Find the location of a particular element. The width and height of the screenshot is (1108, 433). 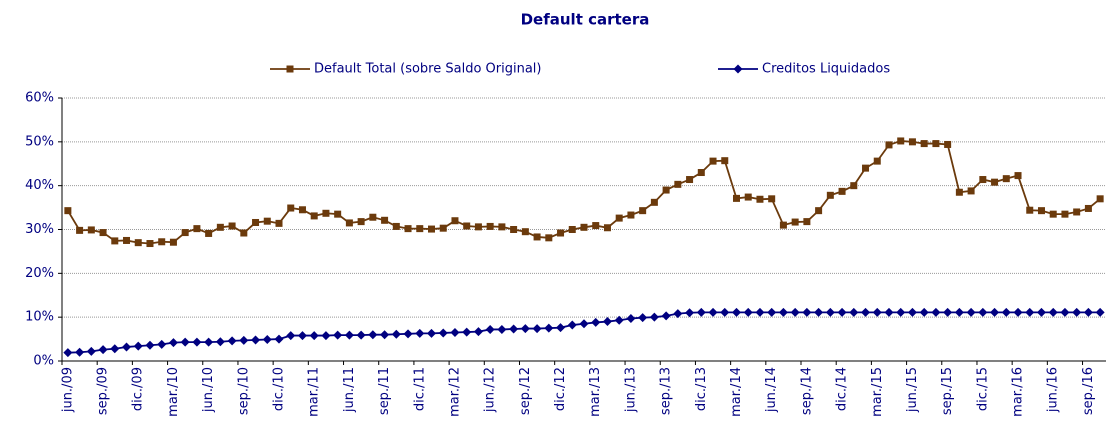

x-tick-label: dic./12 is located at coordinates (560, 389).